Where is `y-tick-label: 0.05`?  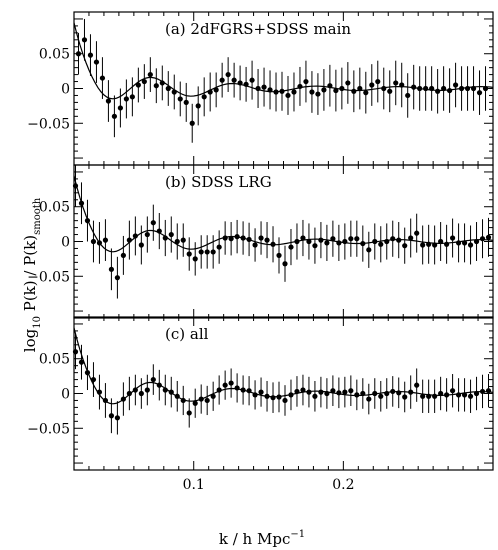
y-tick-label: 0.05 is located at coordinates (54, 55).